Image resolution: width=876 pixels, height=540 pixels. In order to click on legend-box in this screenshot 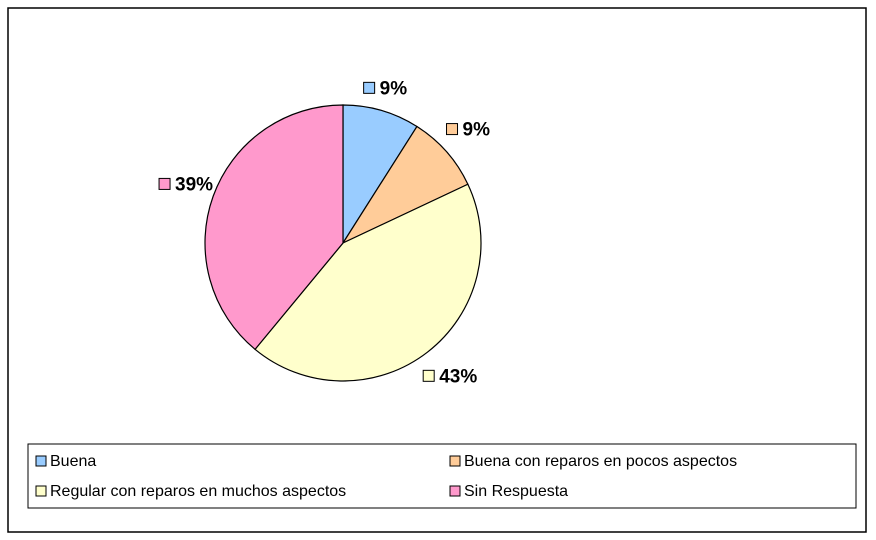, I will do `click(442, 476)`.